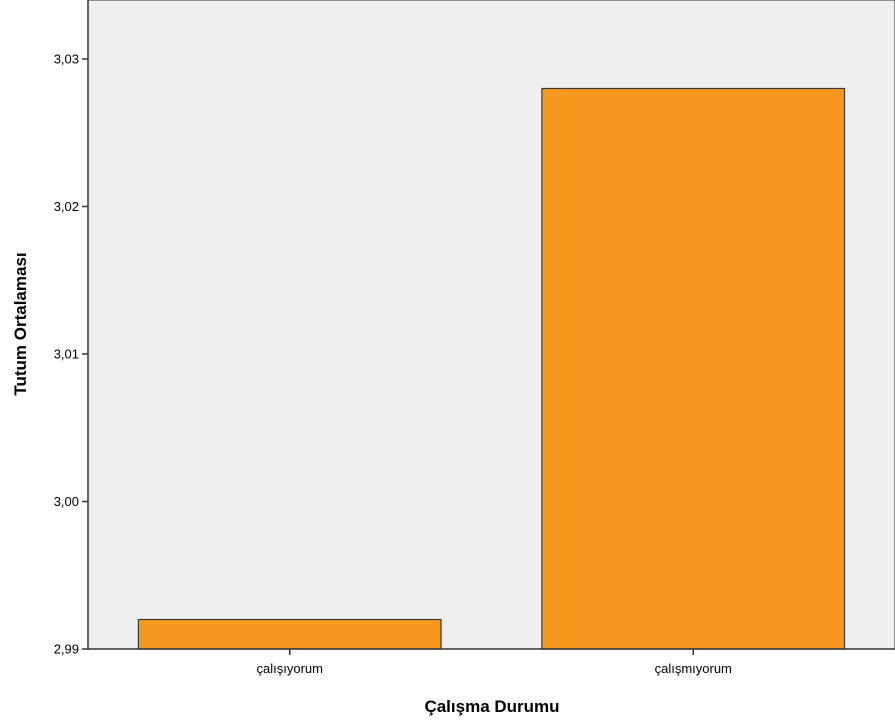 This screenshot has width=895, height=722. Describe the element at coordinates (693, 668) in the screenshot. I see `x-tick-label: çalışmıyorum` at that location.